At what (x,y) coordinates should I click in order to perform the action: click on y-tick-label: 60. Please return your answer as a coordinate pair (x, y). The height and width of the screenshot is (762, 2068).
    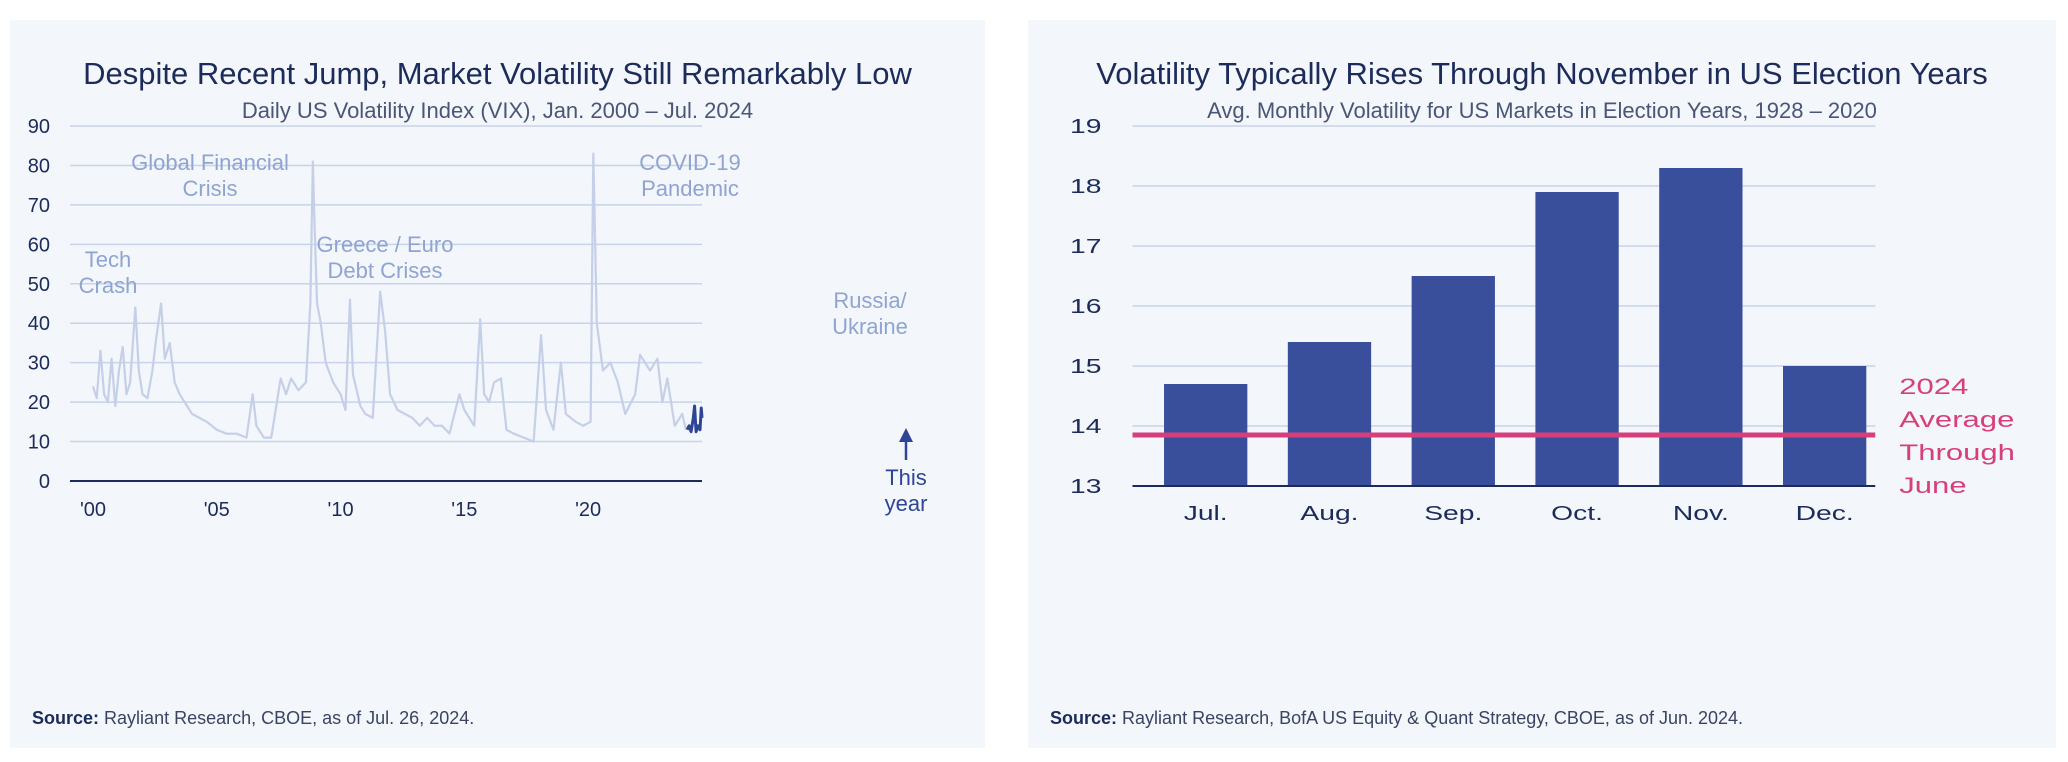
    Looking at the image, I should click on (39, 245).